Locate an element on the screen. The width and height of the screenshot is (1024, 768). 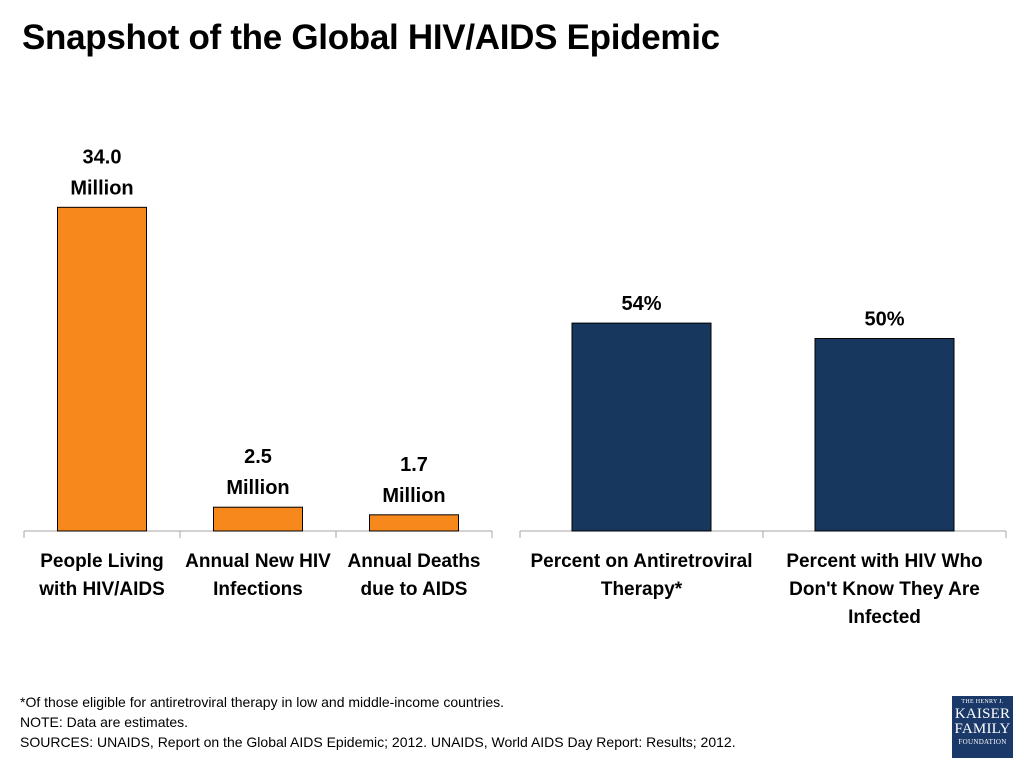
category-label: Percent with HIV Who is located at coordinates (884, 561).